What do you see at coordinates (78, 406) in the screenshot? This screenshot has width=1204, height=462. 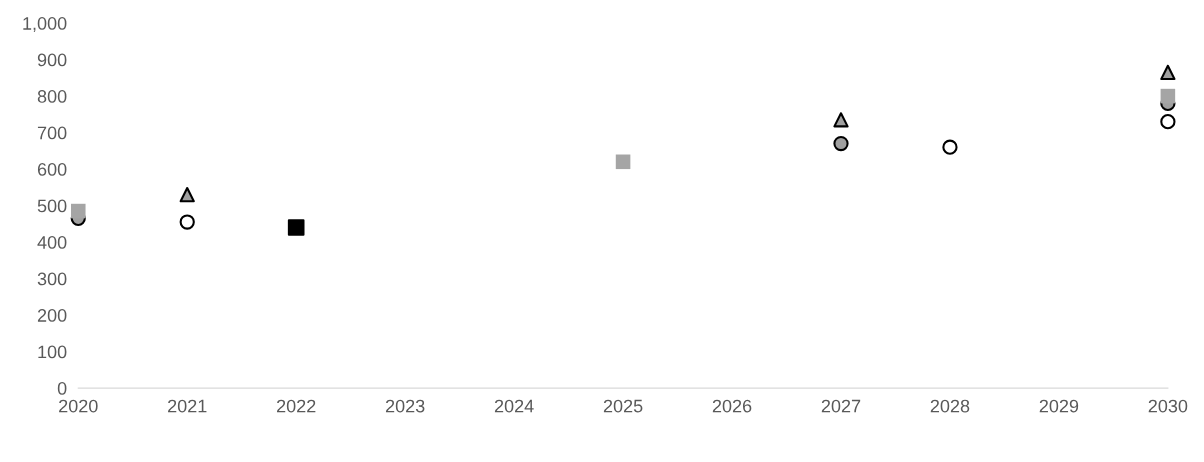 I see `x-tick-label: 2020` at bounding box center [78, 406].